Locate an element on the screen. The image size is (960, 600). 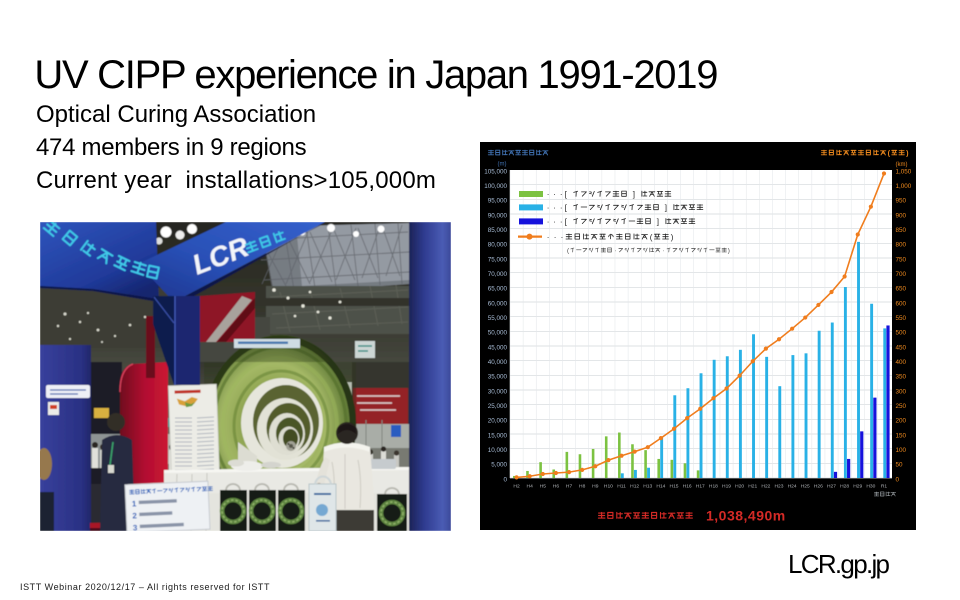
svg-text: H28 is located at coordinates (844, 487).